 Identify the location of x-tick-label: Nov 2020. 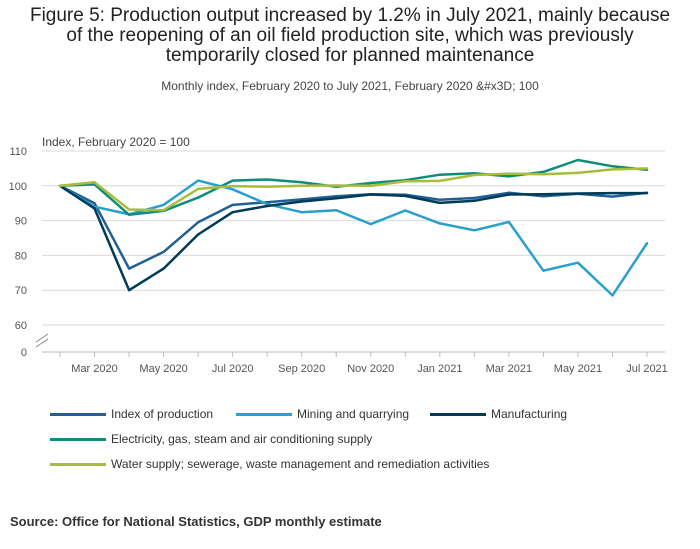
(370, 369).